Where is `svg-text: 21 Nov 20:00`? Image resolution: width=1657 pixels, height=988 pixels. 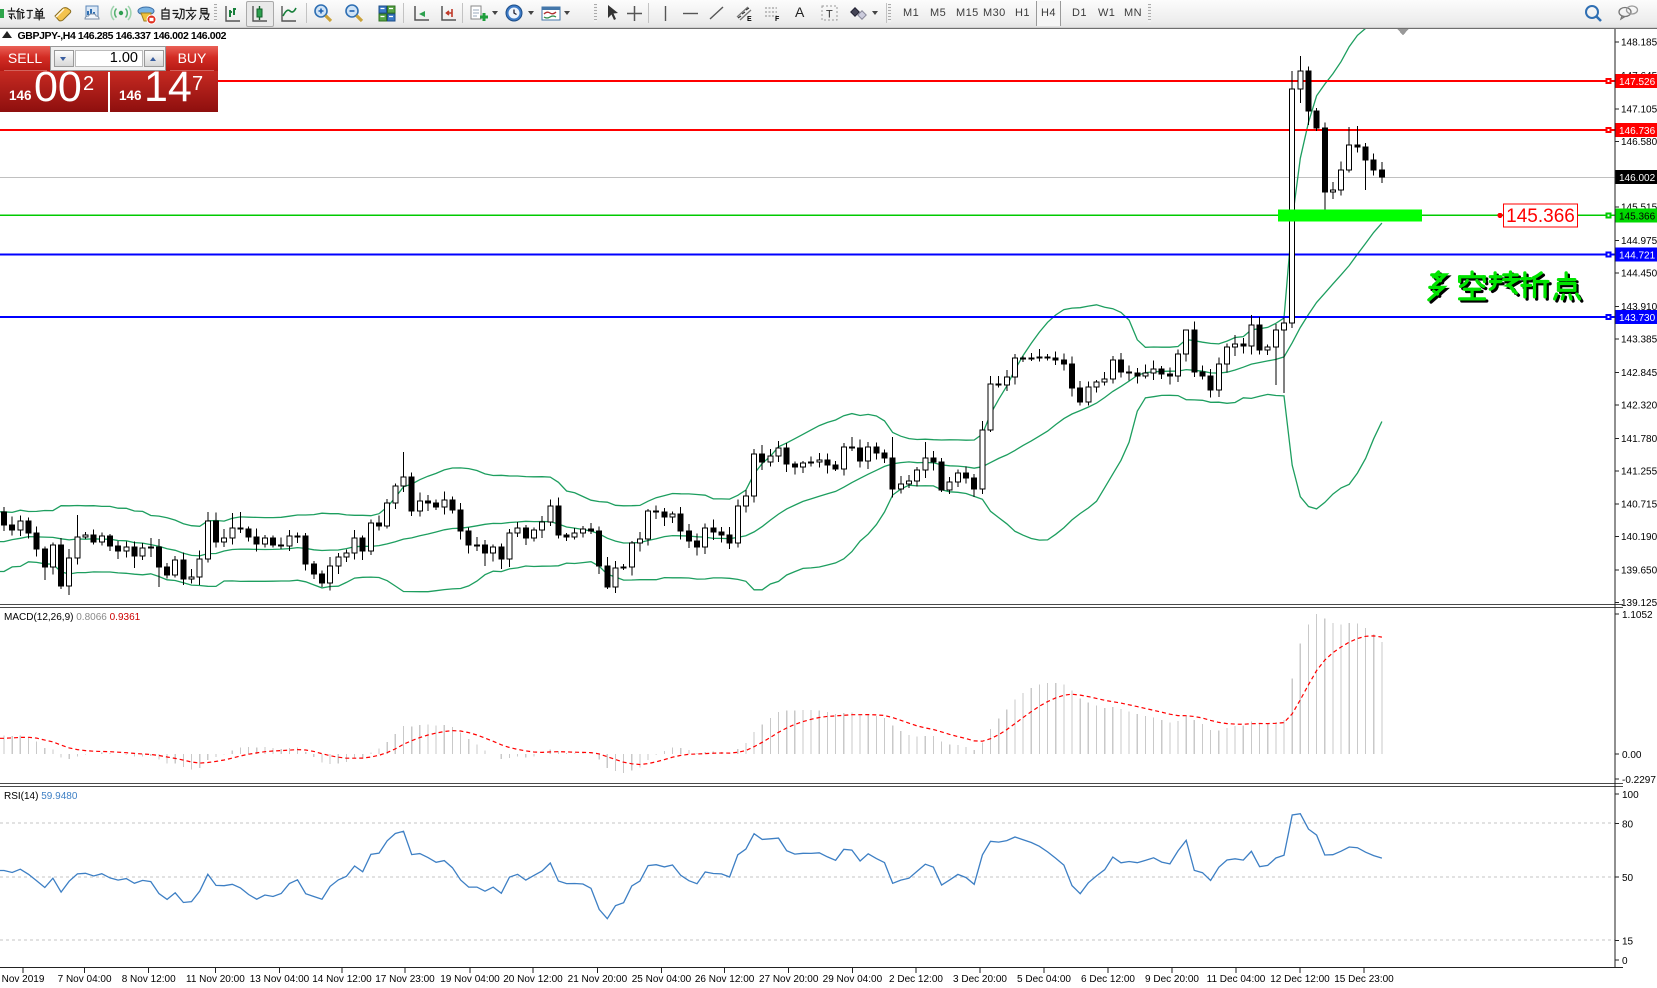 svg-text: 21 Nov 20:00 is located at coordinates (598, 979).